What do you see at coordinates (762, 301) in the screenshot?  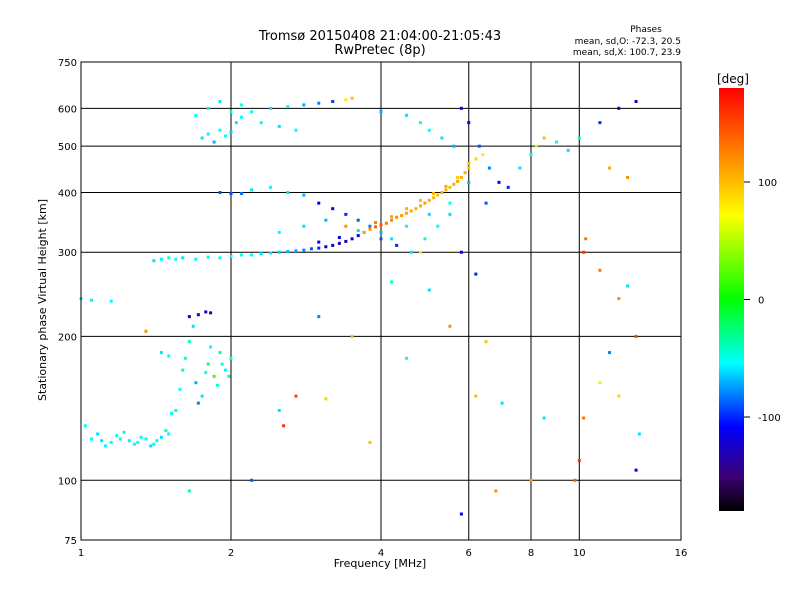 I see `colorbar-ticks: 100 0 -100` at bounding box center [762, 301].